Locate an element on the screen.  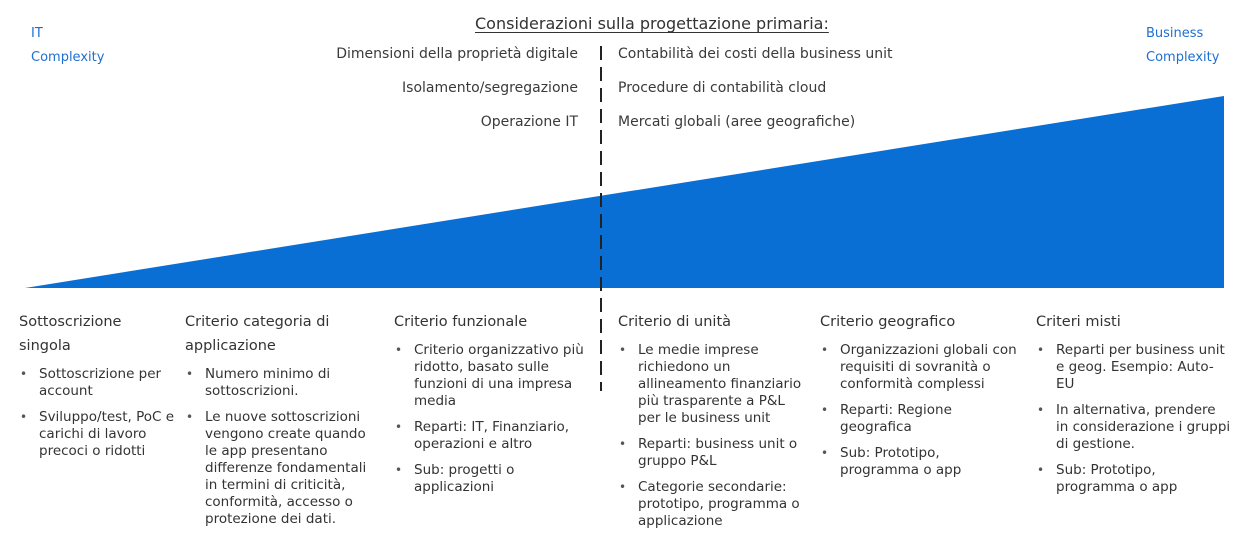
center-divider-line is located at coordinates (601, 218).